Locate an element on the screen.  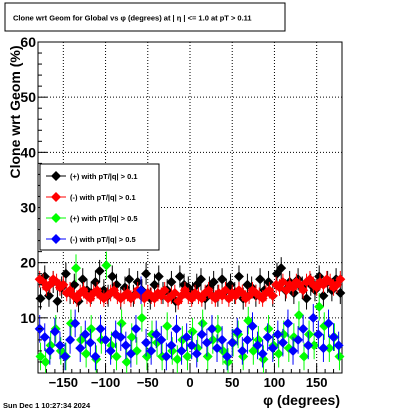
x-tick-label: −150 is located at coordinates (63, 382).